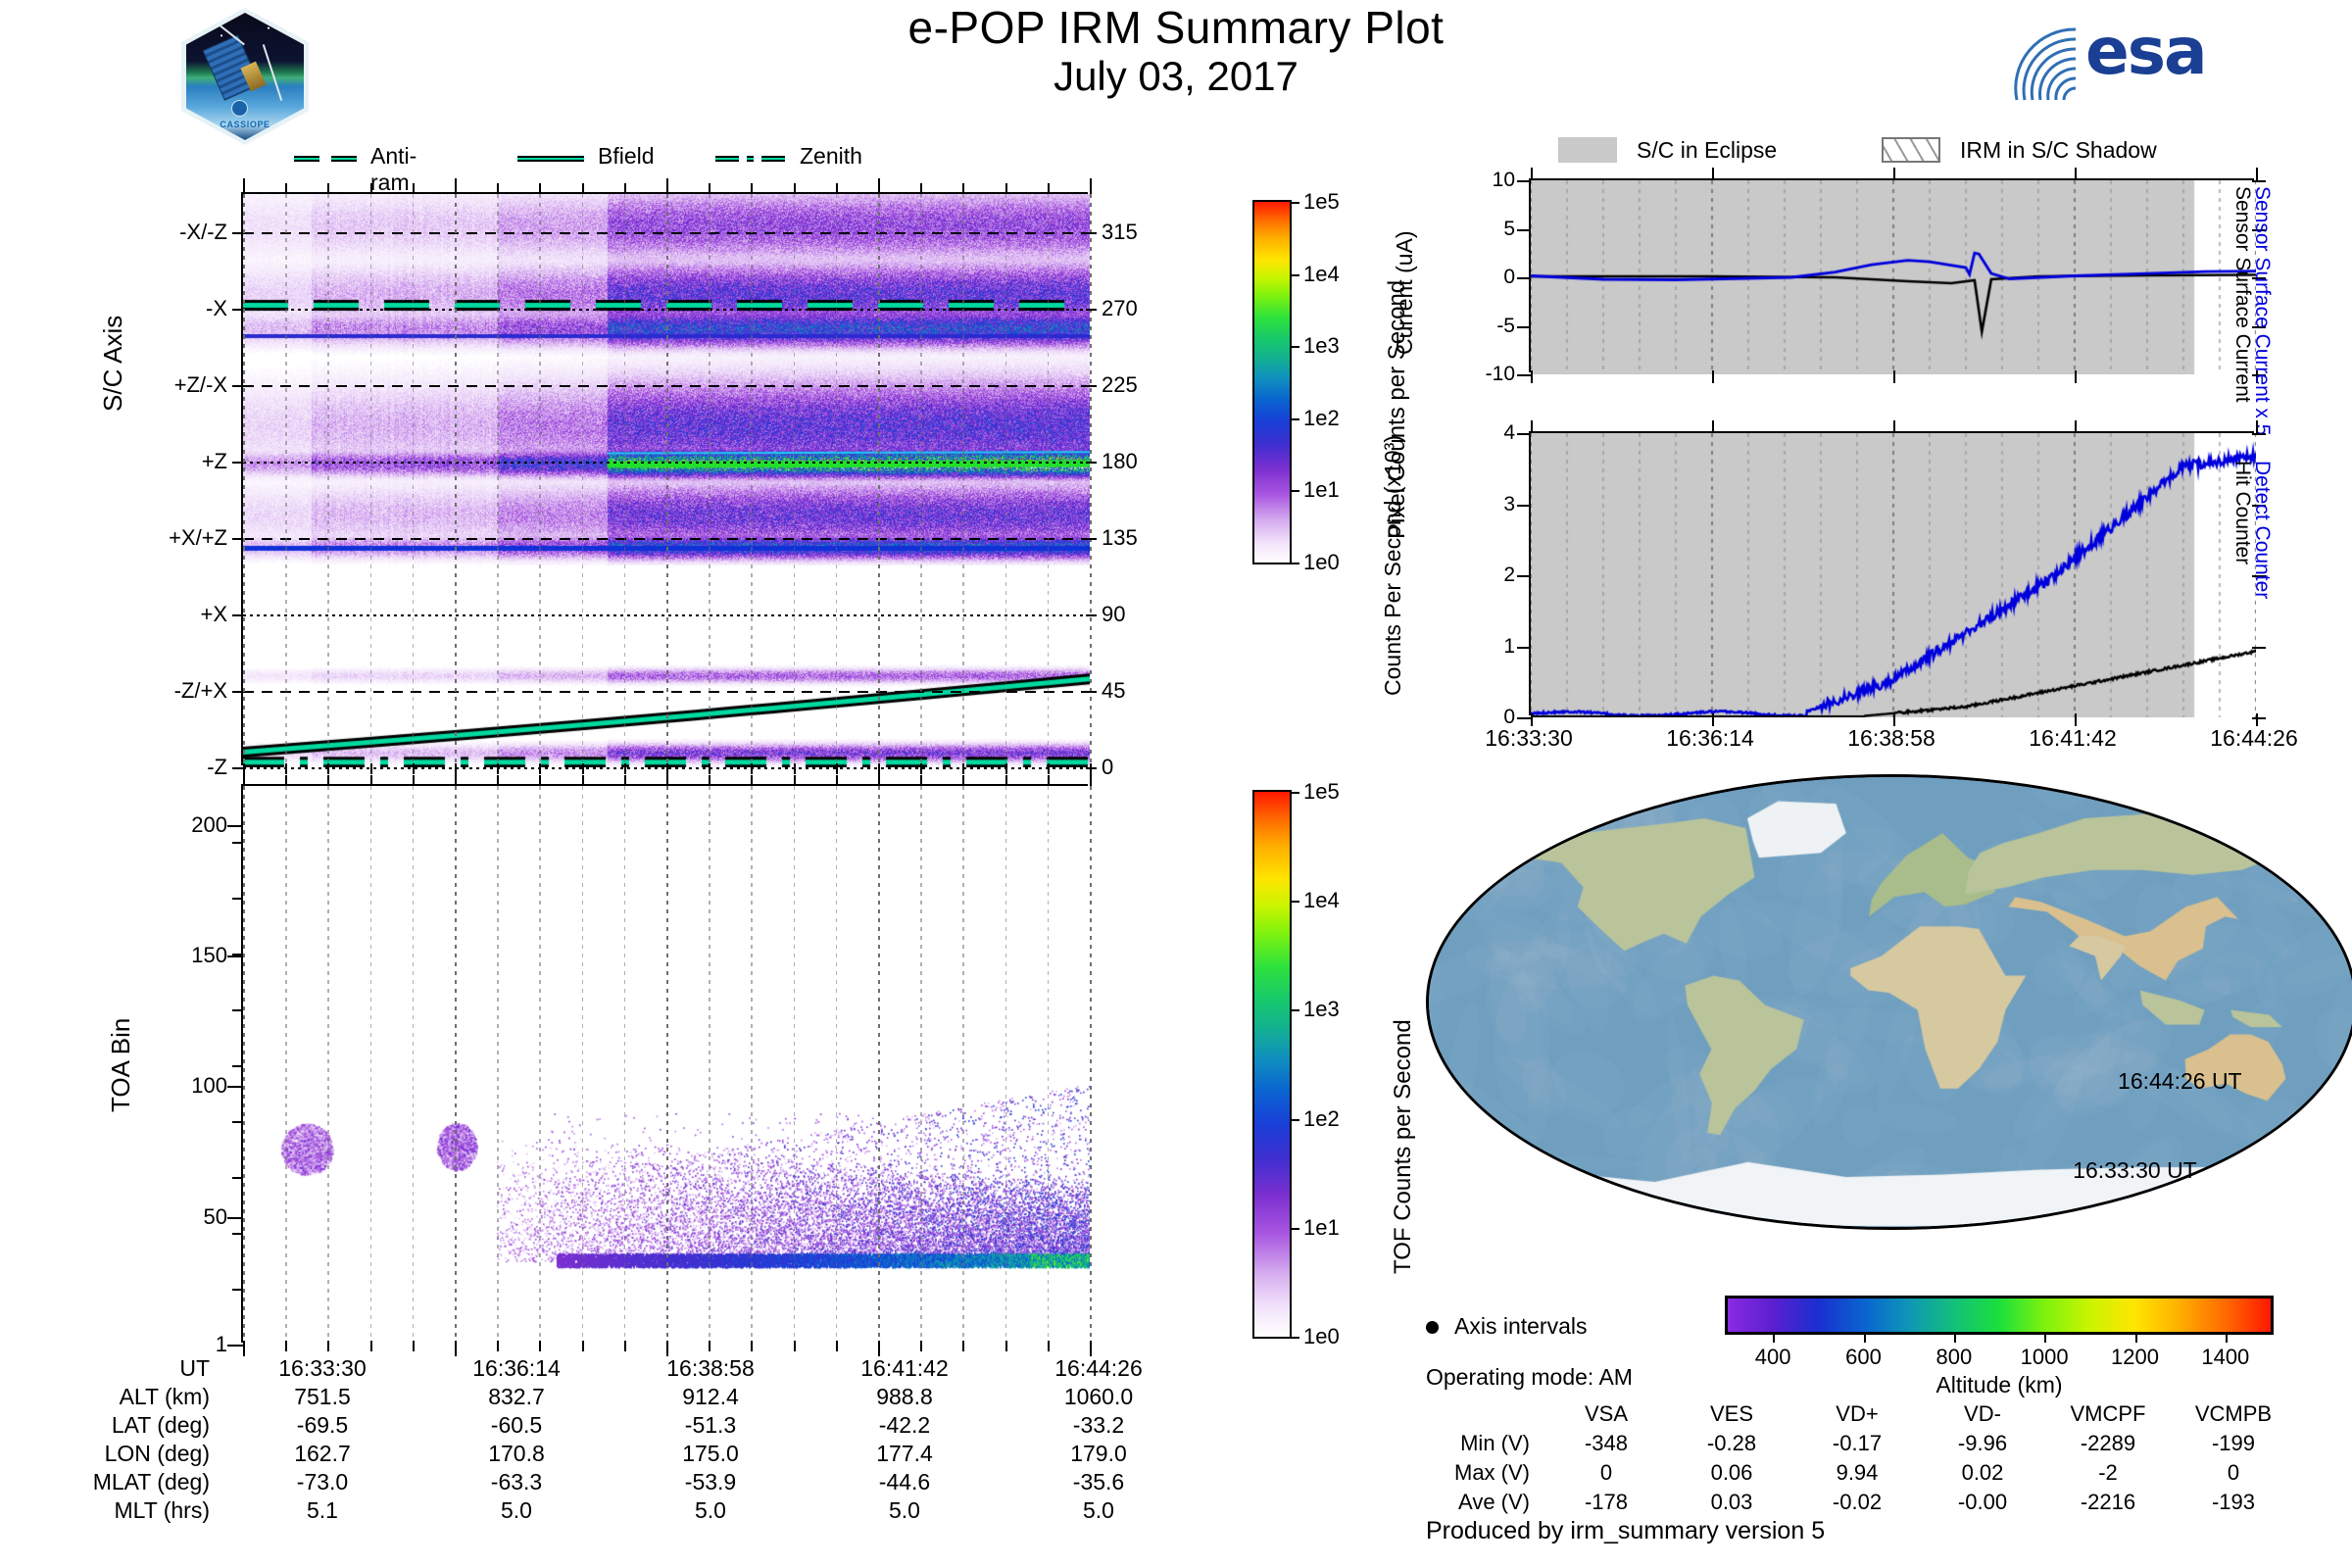 This screenshot has height=1568, width=2352. What do you see at coordinates (393, 169) in the screenshot?
I see `legend-label-anti-ram: Anti-ram` at bounding box center [393, 169].